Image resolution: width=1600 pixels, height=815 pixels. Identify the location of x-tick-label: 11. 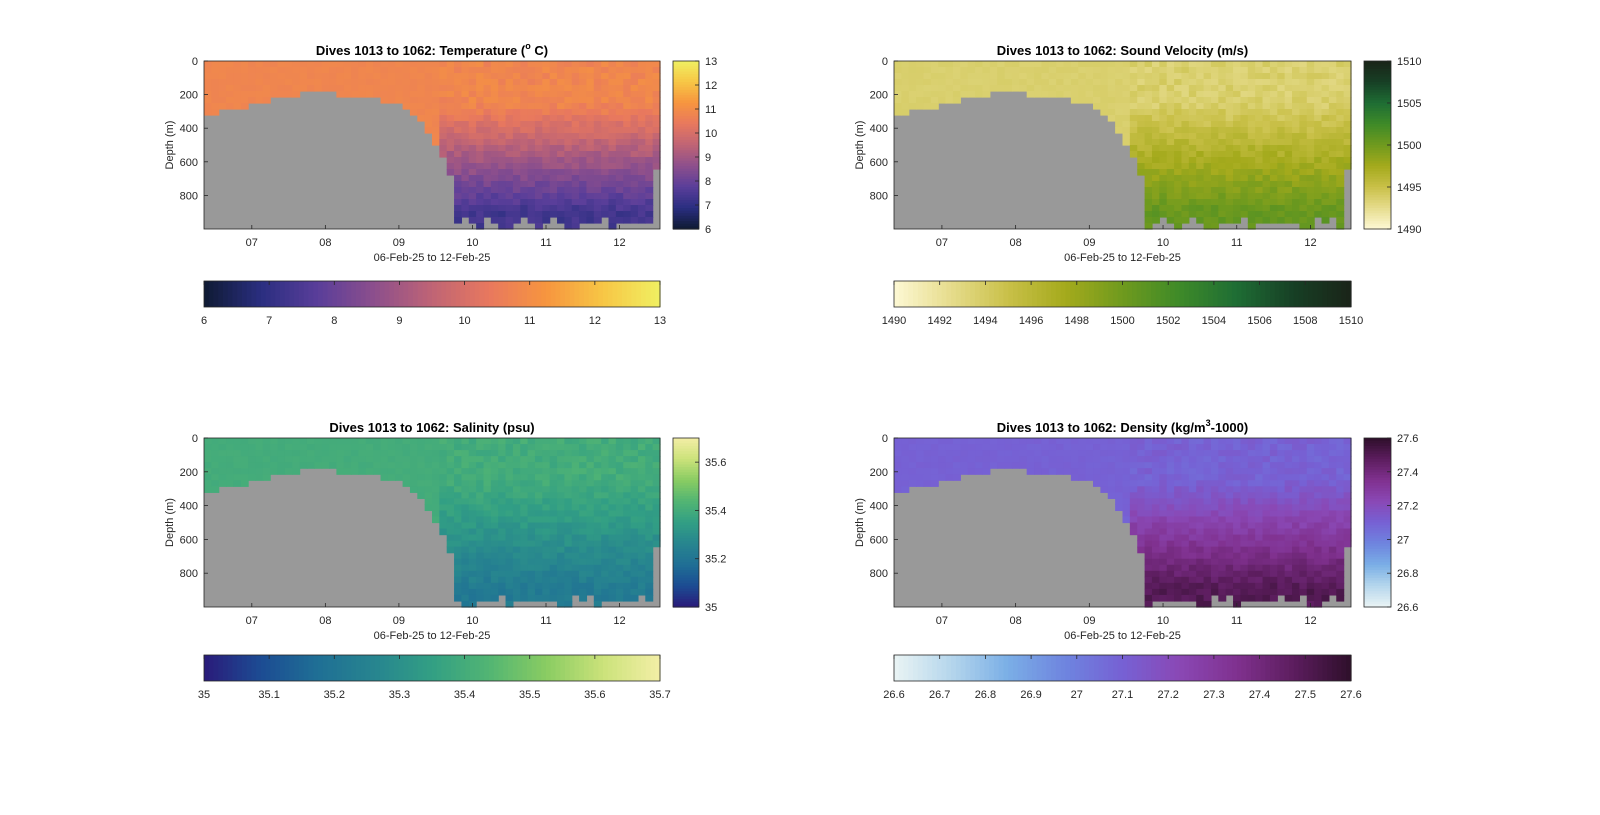
(1236, 621).